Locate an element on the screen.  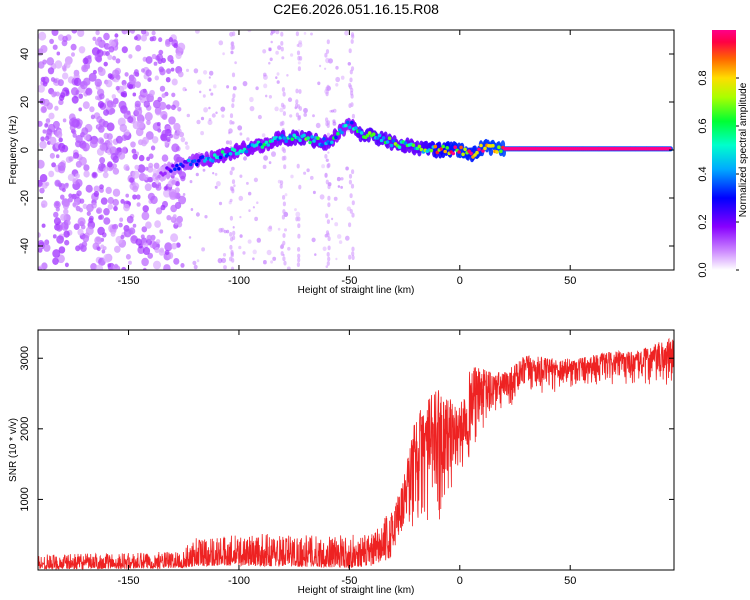
colorbar-tick-label: 0.4 is located at coordinates (703, 173).